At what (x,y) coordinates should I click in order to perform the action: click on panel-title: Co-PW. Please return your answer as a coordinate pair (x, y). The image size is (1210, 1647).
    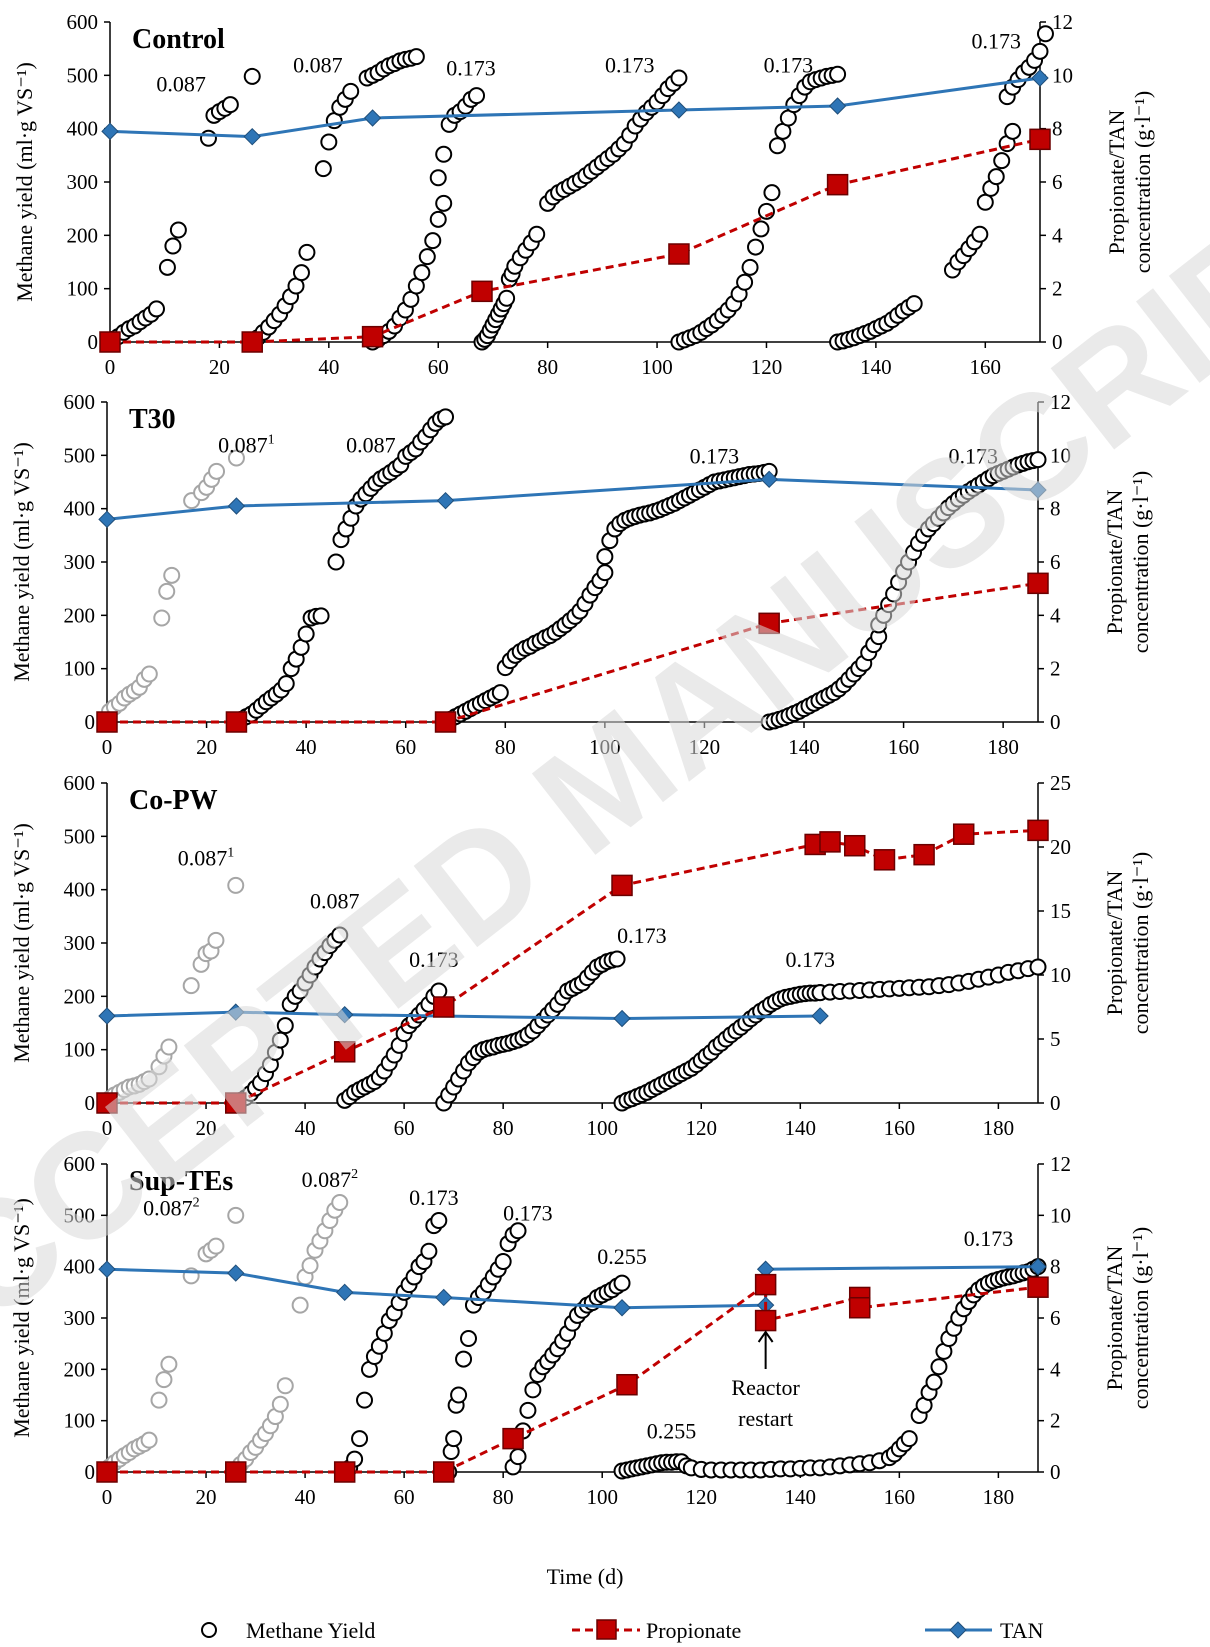
    Looking at the image, I should click on (173, 800).